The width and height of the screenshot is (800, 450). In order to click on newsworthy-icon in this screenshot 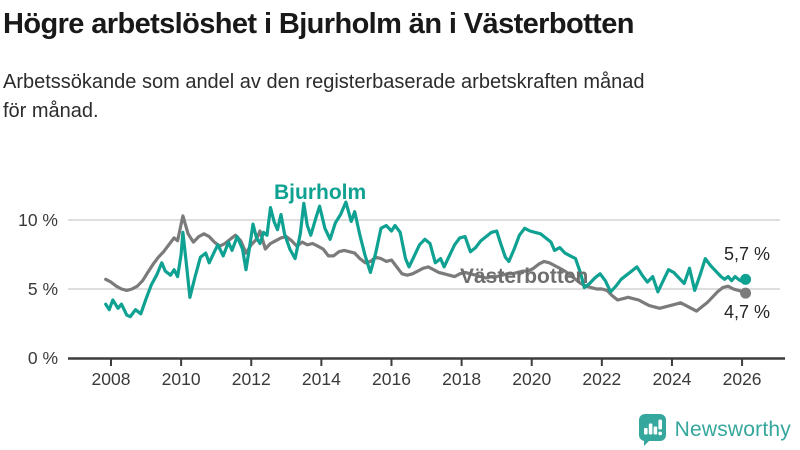, I will do `click(652, 430)`.